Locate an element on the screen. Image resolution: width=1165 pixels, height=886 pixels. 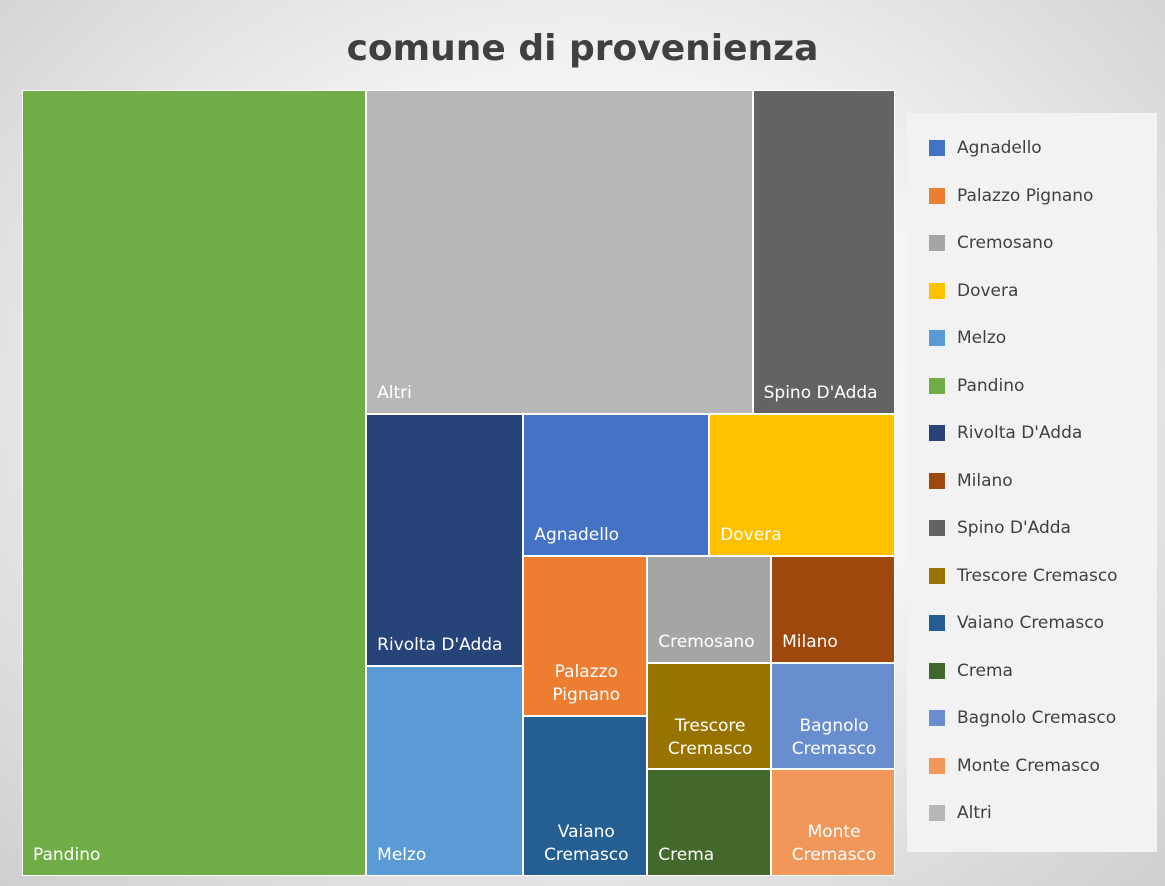
legend-item: Spino D'Adda is located at coordinates (1000, 528).